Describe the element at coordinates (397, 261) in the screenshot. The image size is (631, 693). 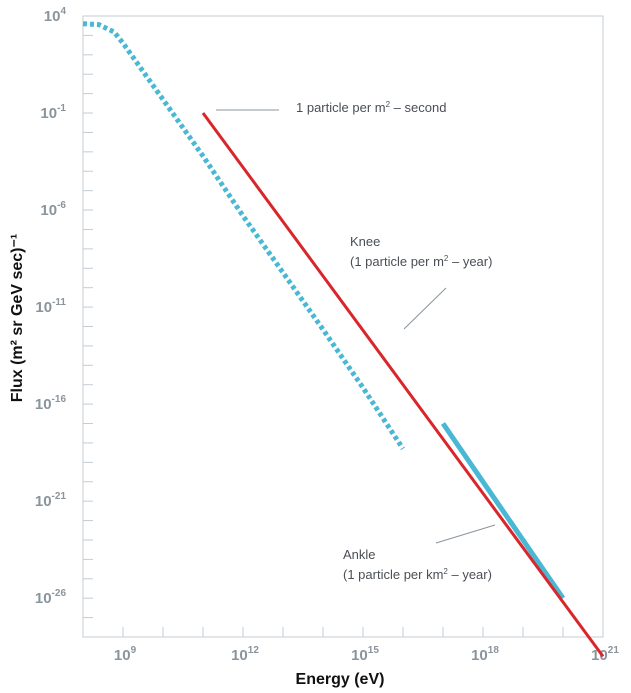
I see `annotation-knee-main: (1 particle per m` at that location.